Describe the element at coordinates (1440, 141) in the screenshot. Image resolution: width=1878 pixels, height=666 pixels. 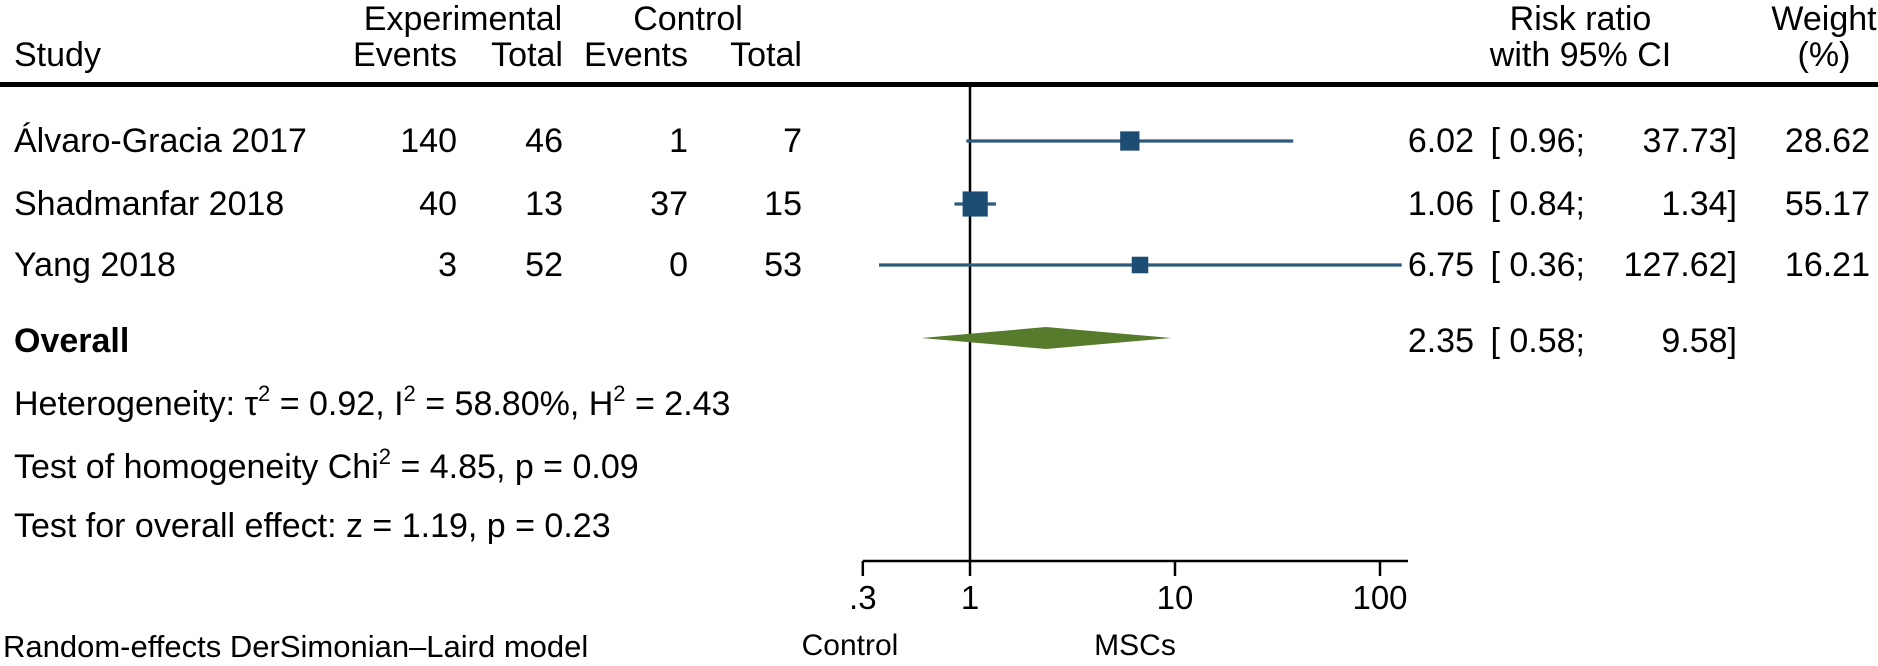
I see `risk-ratio-value: 6.02` at that location.